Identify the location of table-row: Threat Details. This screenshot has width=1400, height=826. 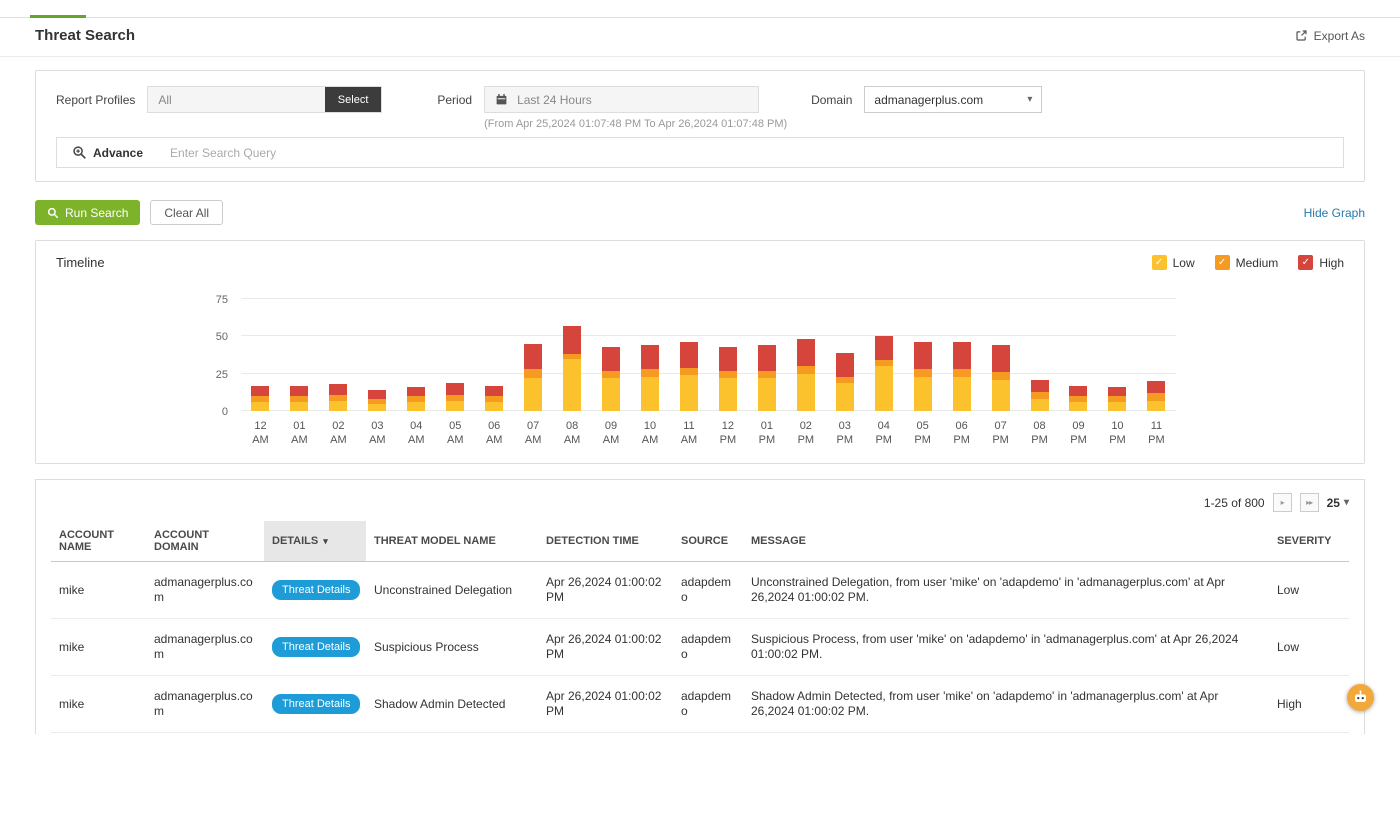
(700, 733).